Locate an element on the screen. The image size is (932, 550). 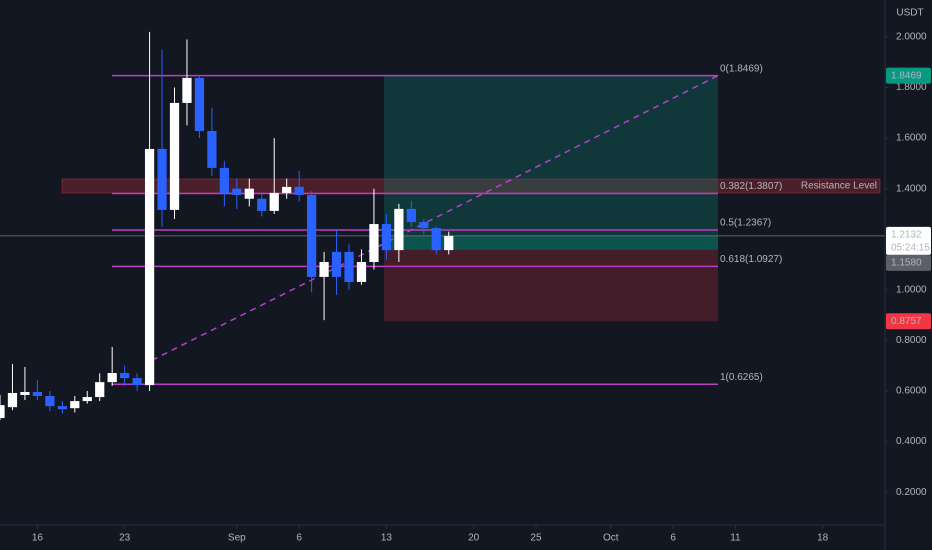
y-tick-label: 0.6000 is located at coordinates (911, 391).